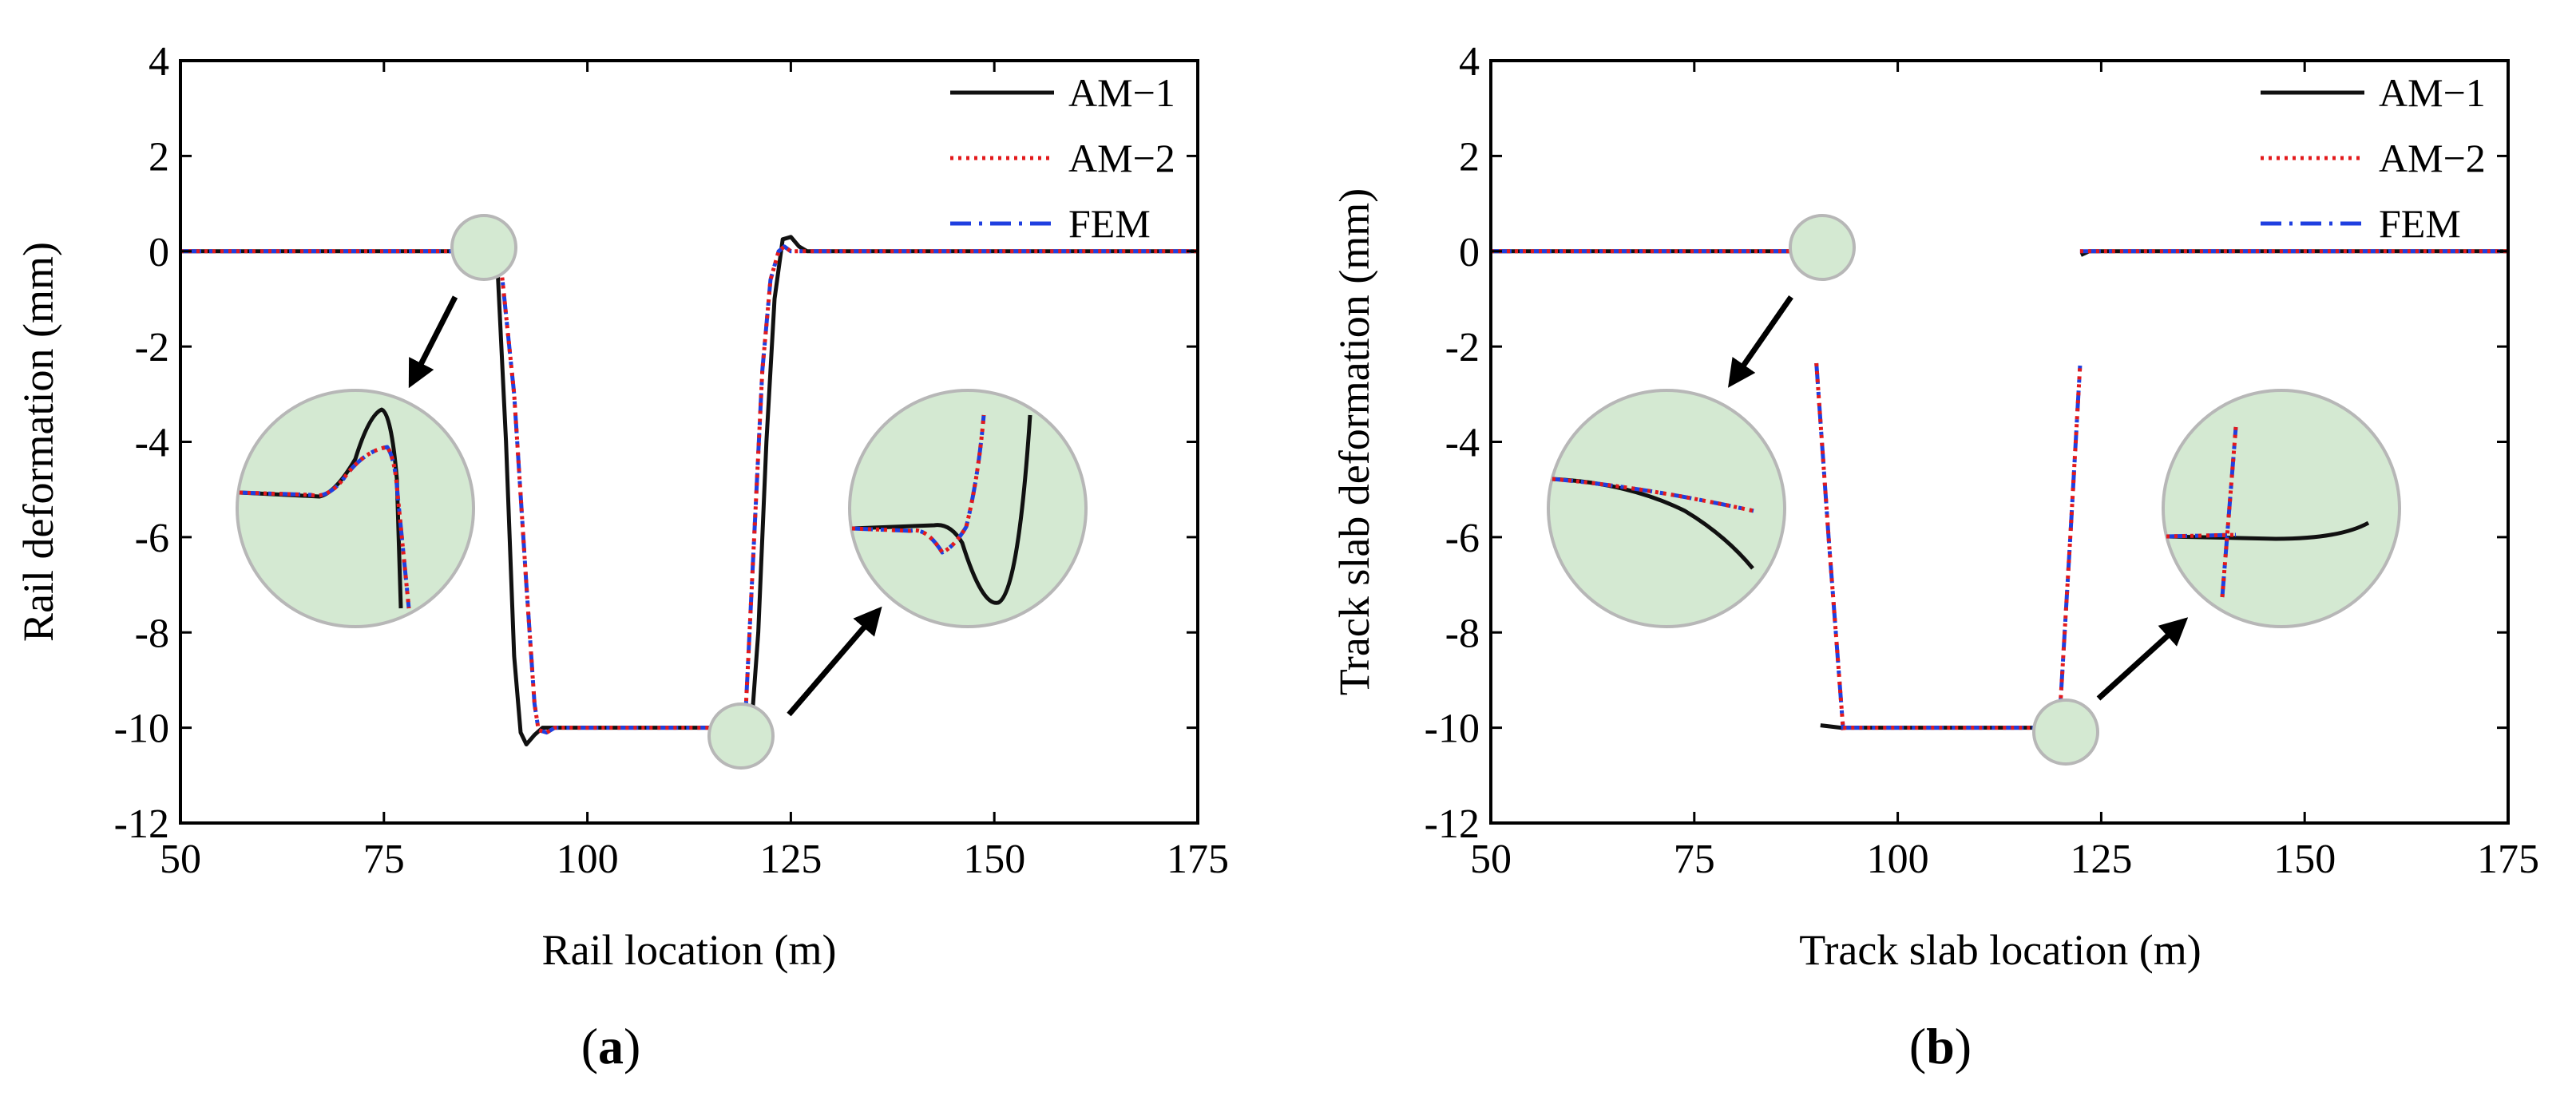 The height and width of the screenshot is (1112, 2576). What do you see at coordinates (589, 1046) in the screenshot?
I see `panel-a-label-open: (` at bounding box center [589, 1046].